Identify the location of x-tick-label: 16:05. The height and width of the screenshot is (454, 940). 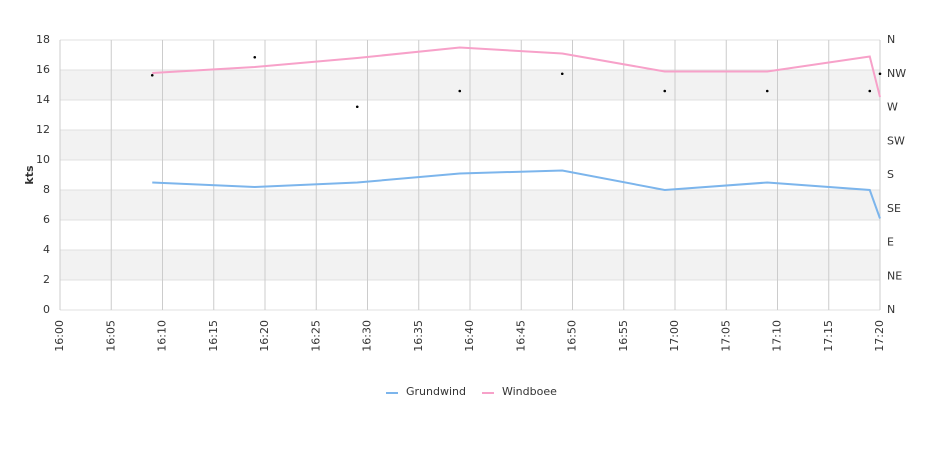
(110, 336).